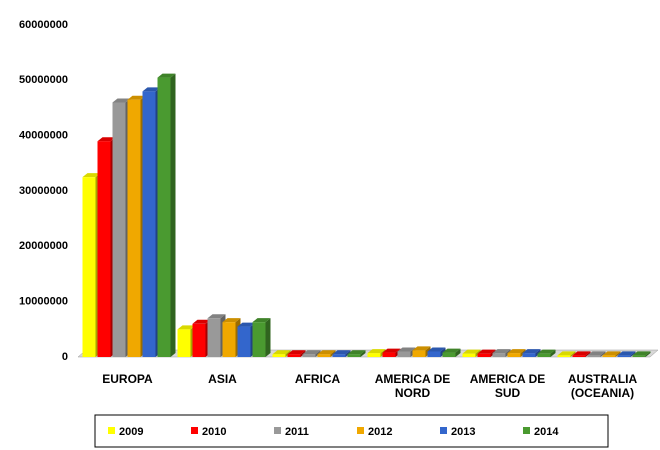  What do you see at coordinates (546, 432) in the screenshot?
I see `legend-label: 2014` at bounding box center [546, 432].